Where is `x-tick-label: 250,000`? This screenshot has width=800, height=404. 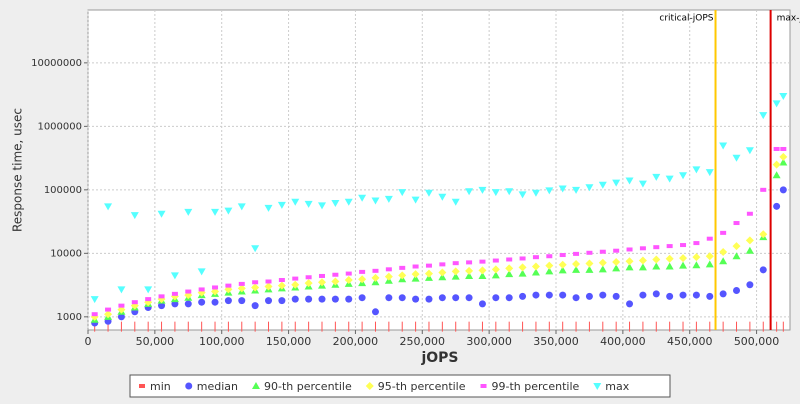 x-tick-label: 250,000 is located at coordinates (423, 341).